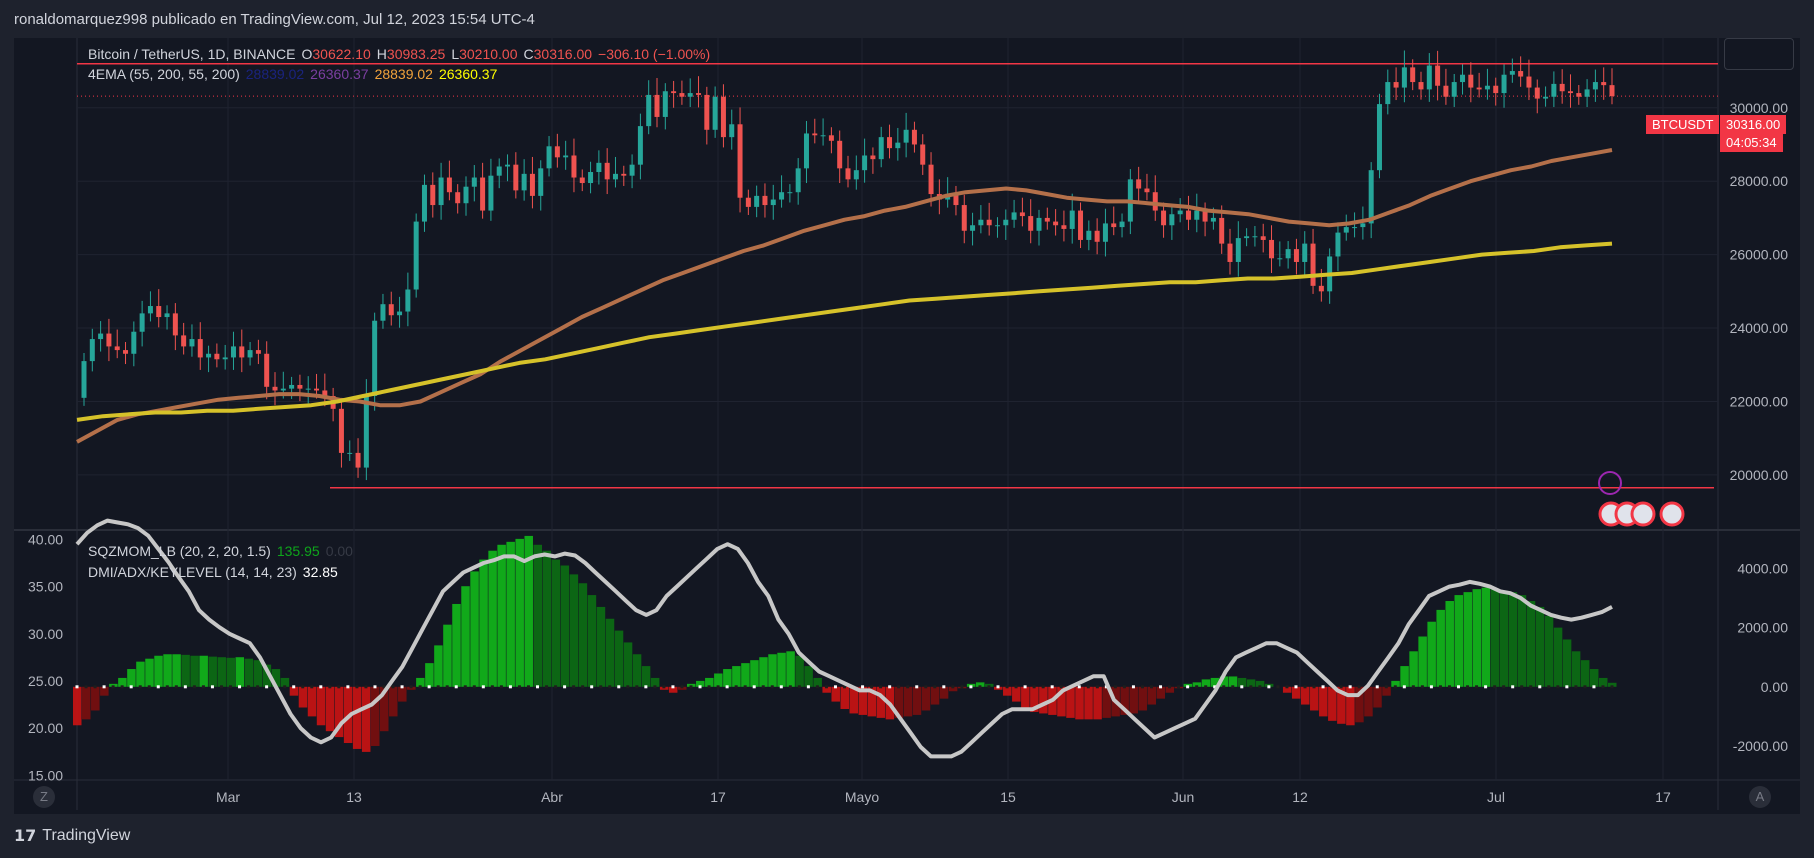 The image size is (1814, 858). What do you see at coordinates (1751, 142) in the screenshot?
I see `countdown-tag: 04:05:34` at bounding box center [1751, 142].